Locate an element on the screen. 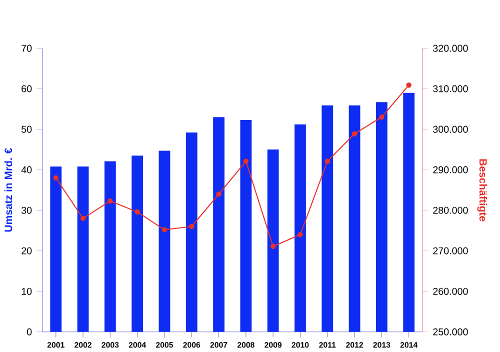  y-tick-label: 40 is located at coordinates (26, 170).